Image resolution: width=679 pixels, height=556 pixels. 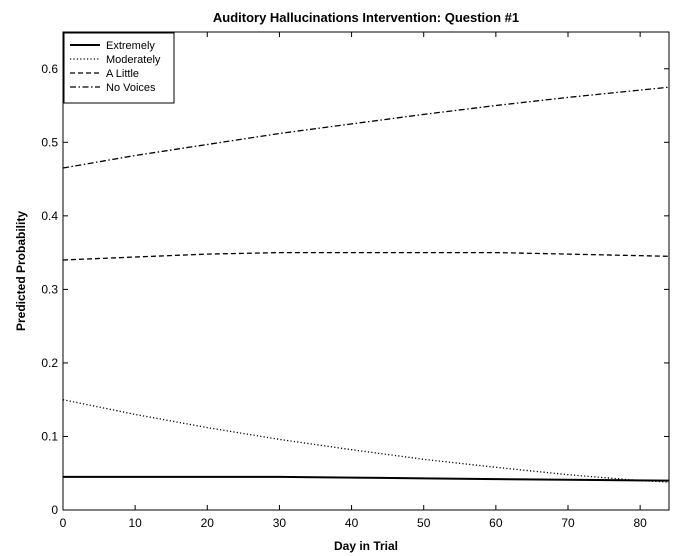 I want to click on series-line-moderately, so click(x=366, y=441).